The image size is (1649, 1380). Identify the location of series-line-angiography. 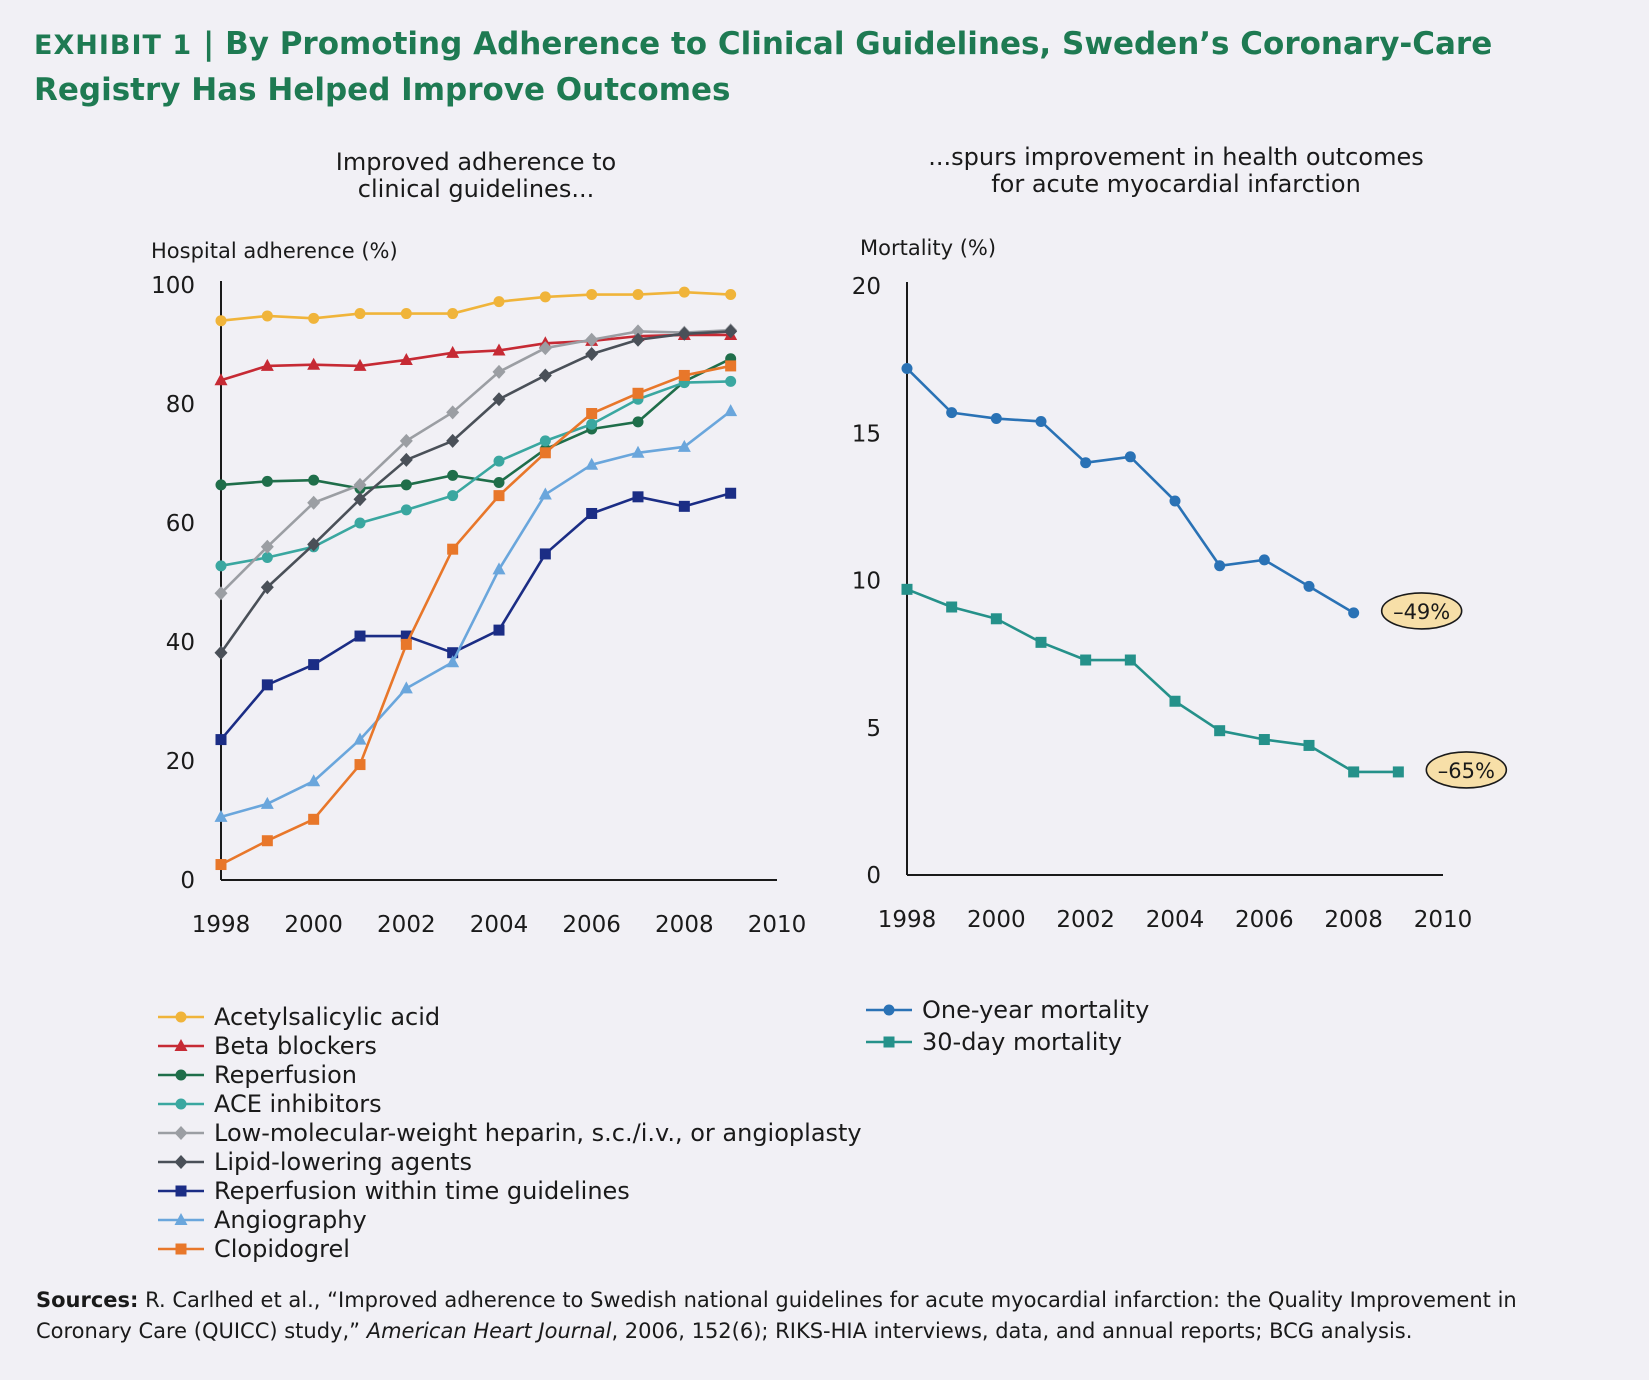
(476, 614).